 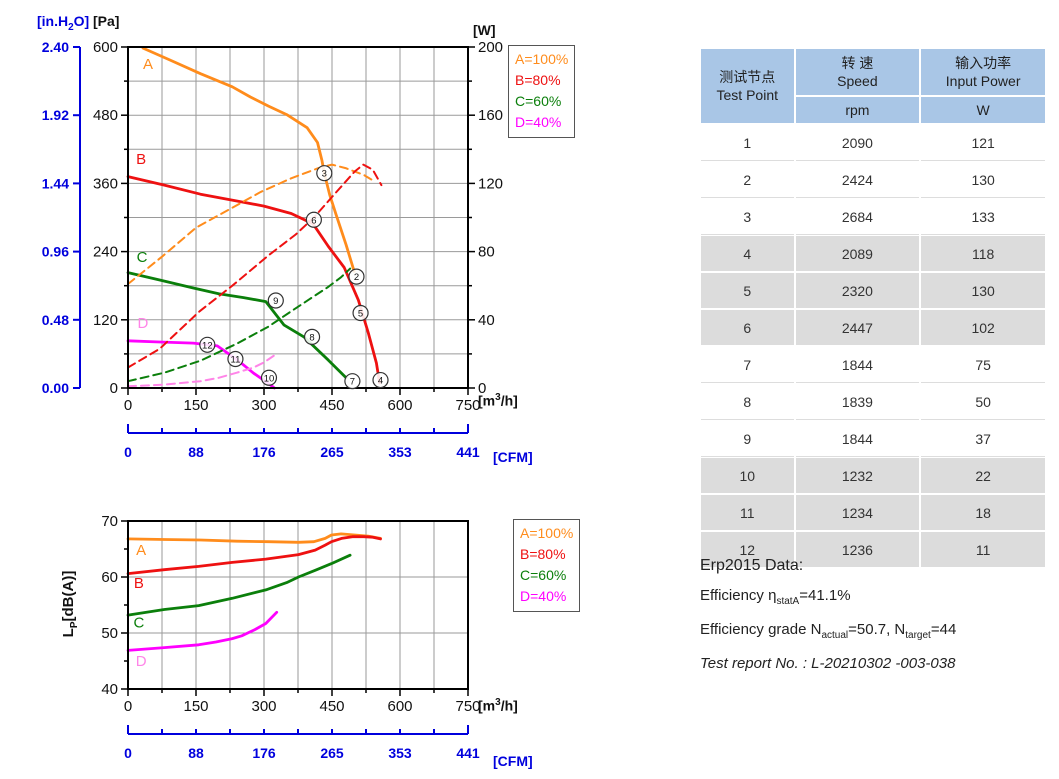 I want to click on series-B-pressure, so click(x=254, y=280).